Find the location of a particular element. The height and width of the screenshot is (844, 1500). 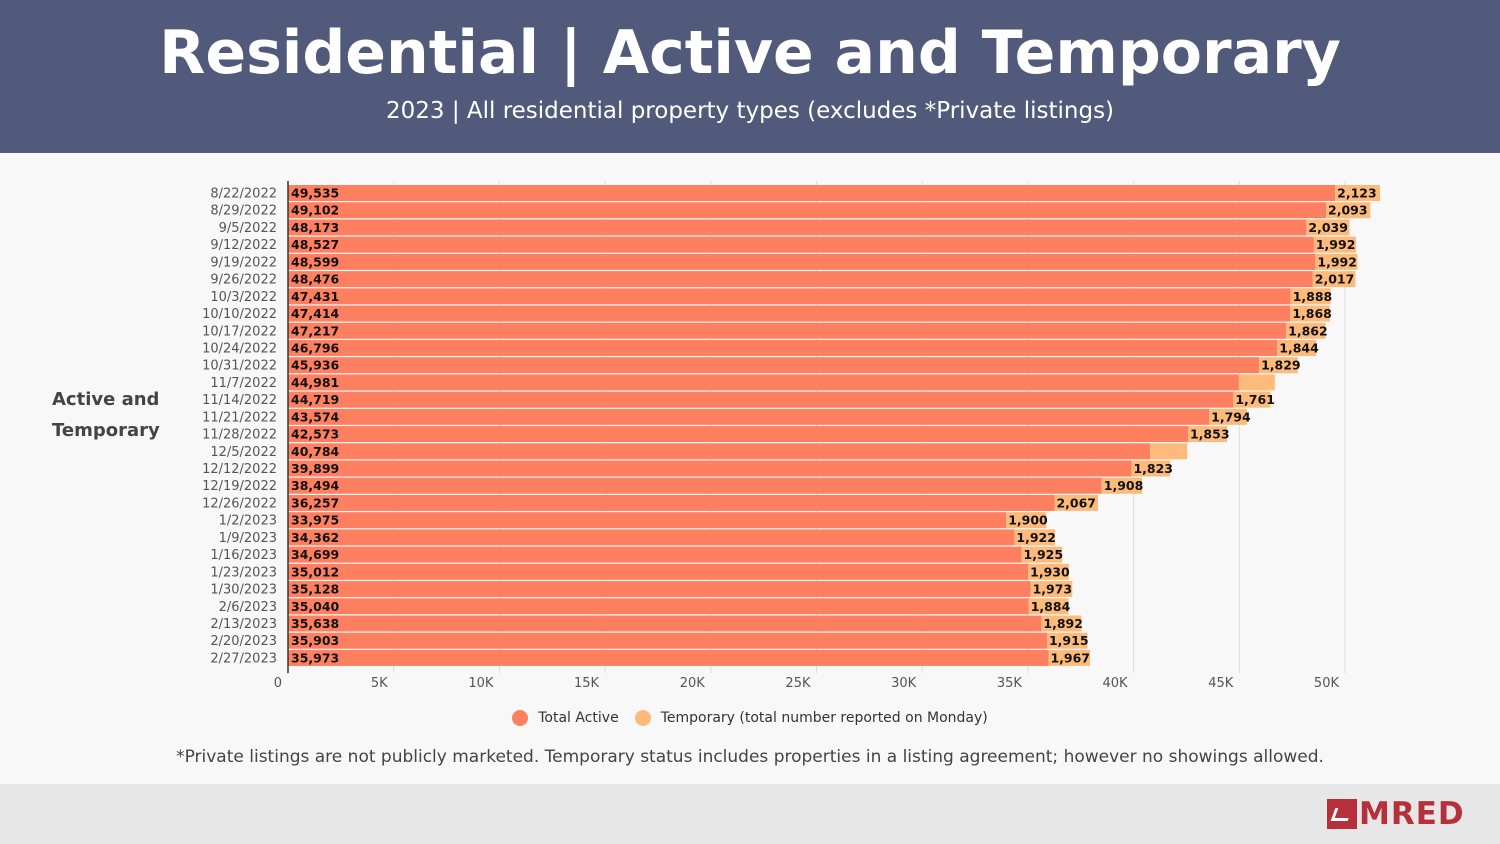

data-label-temporary: 1,868 is located at coordinates (1312, 313).